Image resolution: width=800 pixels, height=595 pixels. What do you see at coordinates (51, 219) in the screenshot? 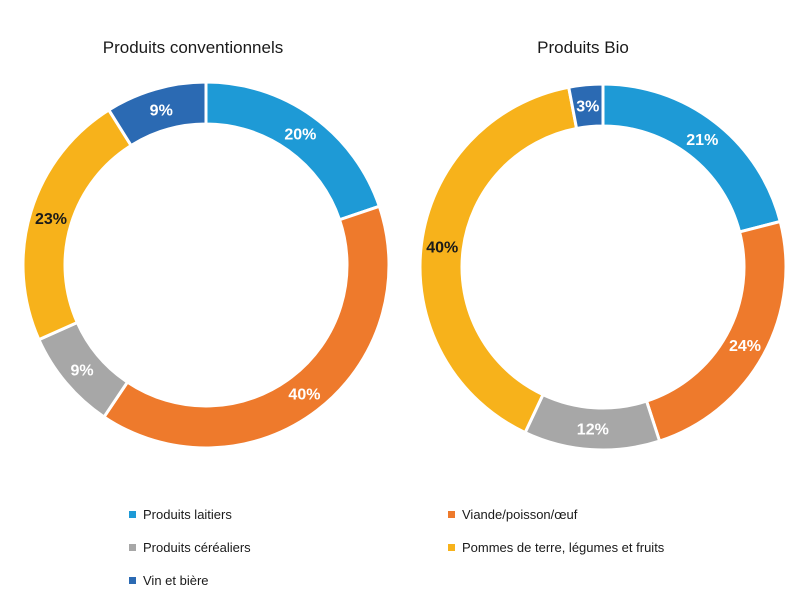
I see `slice-value-label: 23%` at bounding box center [51, 219].